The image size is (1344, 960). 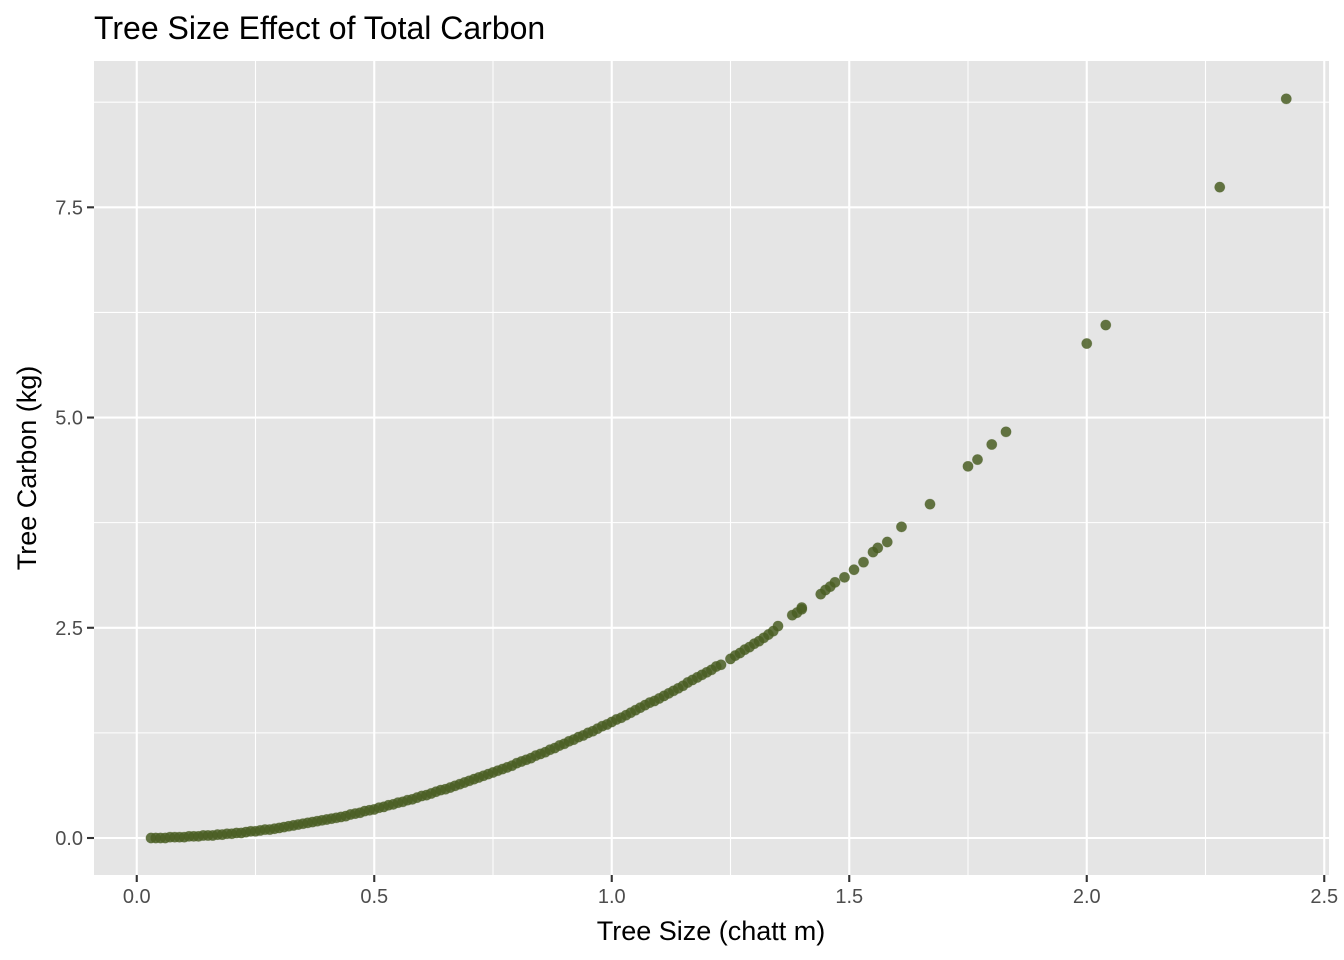 I want to click on x-tick-label: 1.5, so click(x=849, y=897).